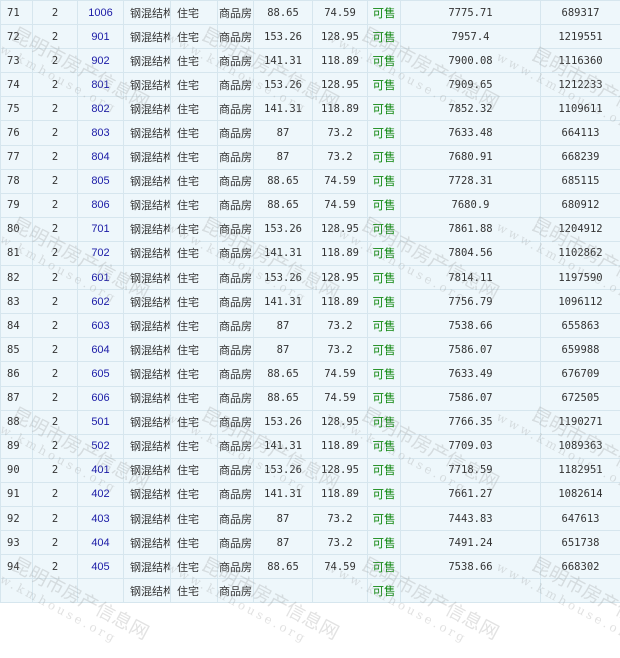 The image size is (620, 658). What do you see at coordinates (580, 133) in the screenshot?
I see `total-price-cell: 664113` at bounding box center [580, 133].